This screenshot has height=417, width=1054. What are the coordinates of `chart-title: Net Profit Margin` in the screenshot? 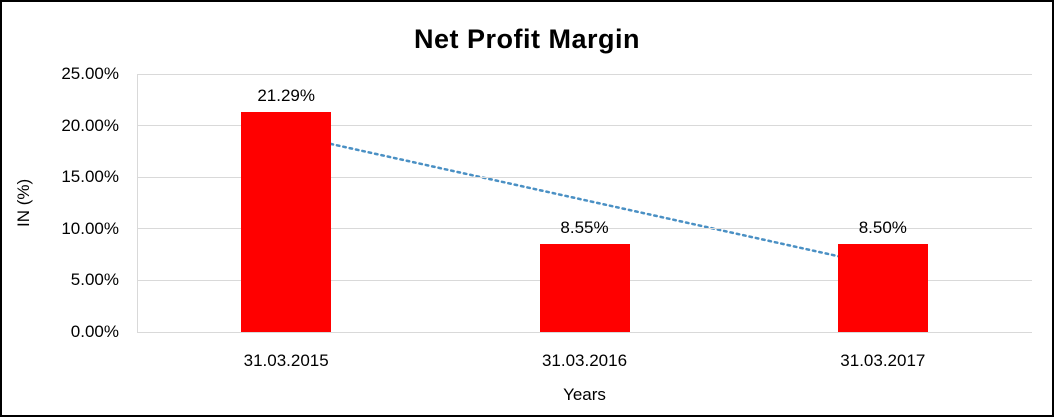 It's located at (526, 39).